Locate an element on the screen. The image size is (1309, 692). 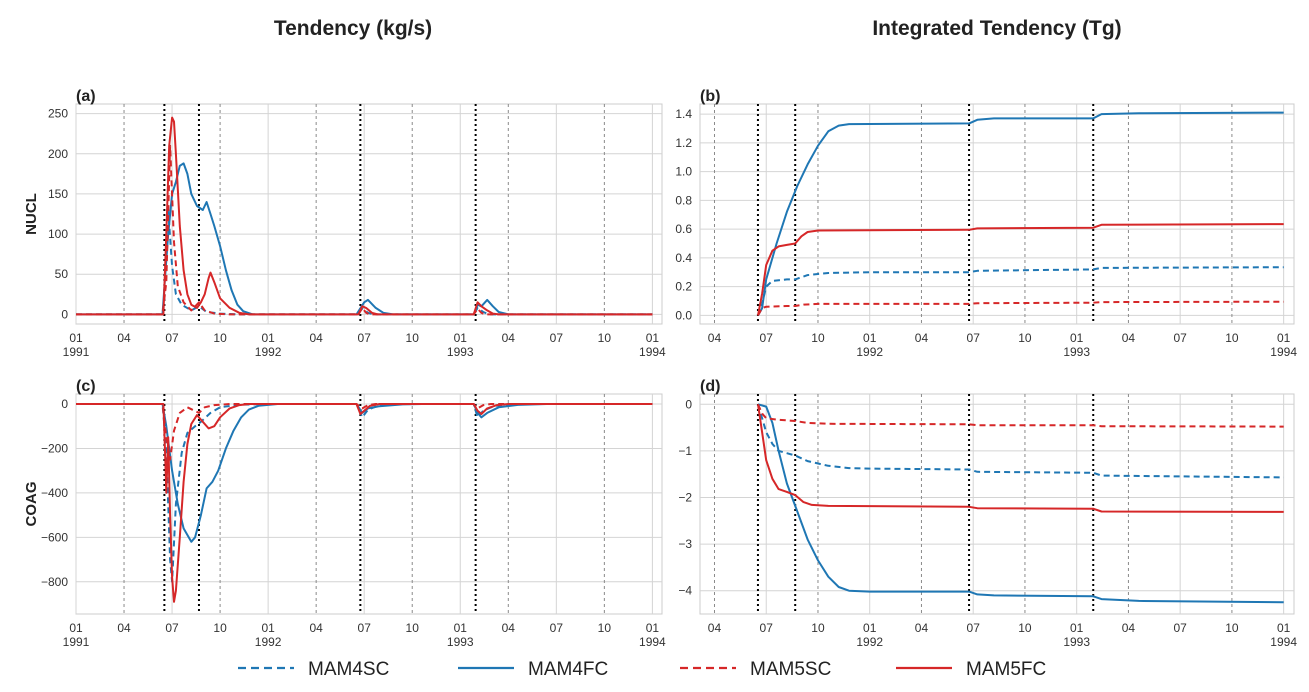
plot-area is located at coordinates (997, 504).